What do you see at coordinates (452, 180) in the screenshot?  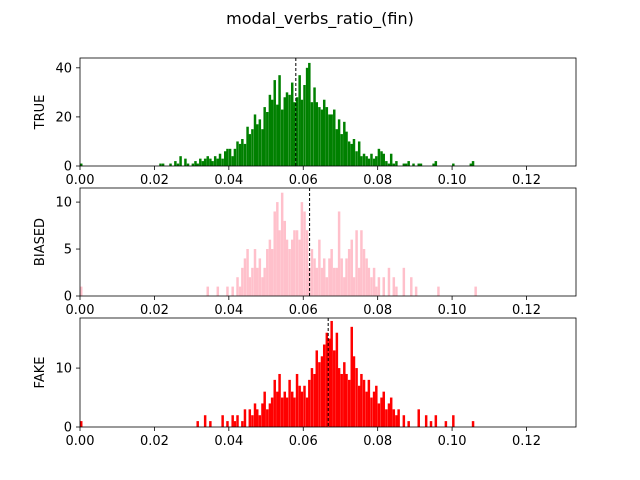 I see `true-x-tick-label: 0.10` at bounding box center [452, 180].